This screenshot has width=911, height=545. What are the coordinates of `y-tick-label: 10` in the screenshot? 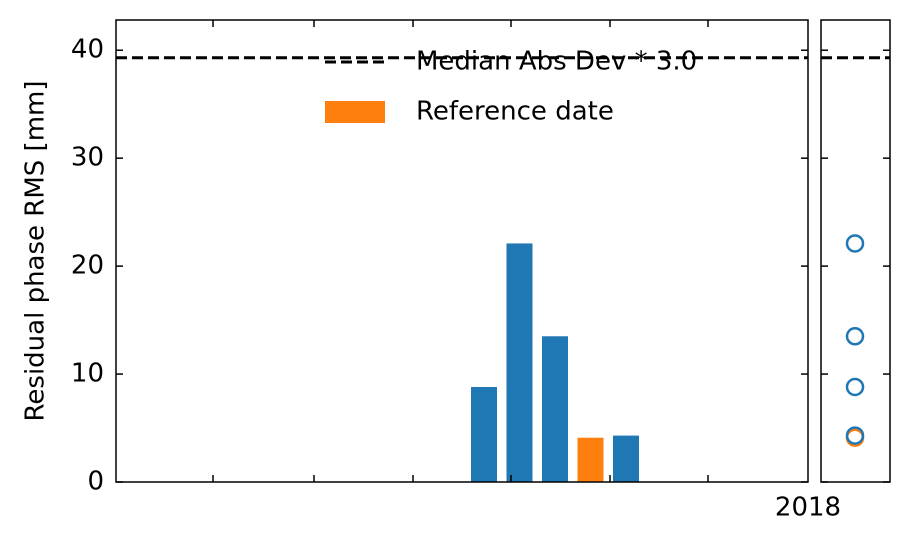 It's located at (87, 374).